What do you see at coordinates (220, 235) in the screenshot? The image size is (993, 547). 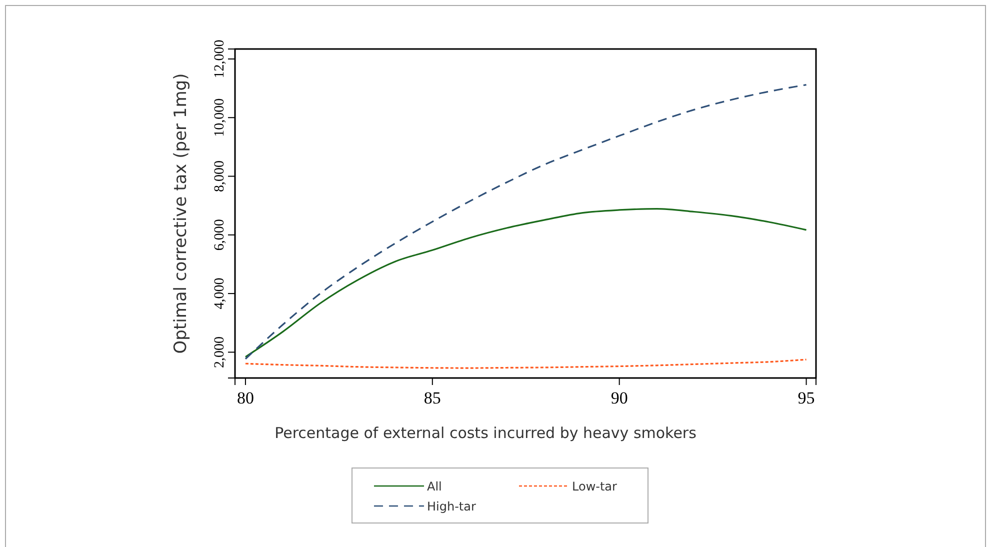 I see `y-tick-label: 6,000` at bounding box center [220, 235].